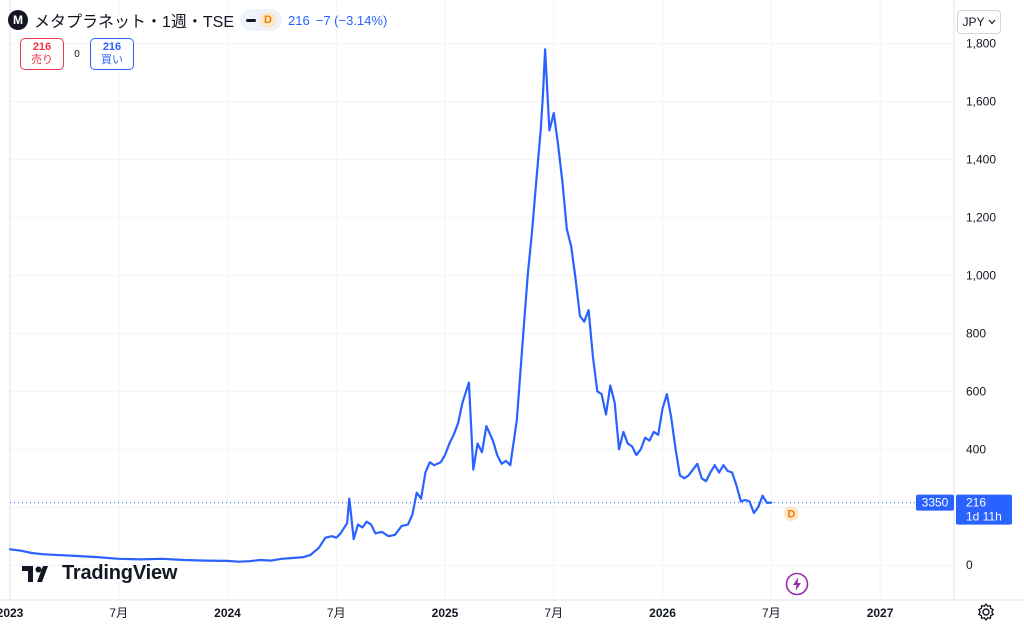 The image size is (1024, 628). What do you see at coordinates (991, 22) in the screenshot?
I see `chevron-down-icon` at bounding box center [991, 22].